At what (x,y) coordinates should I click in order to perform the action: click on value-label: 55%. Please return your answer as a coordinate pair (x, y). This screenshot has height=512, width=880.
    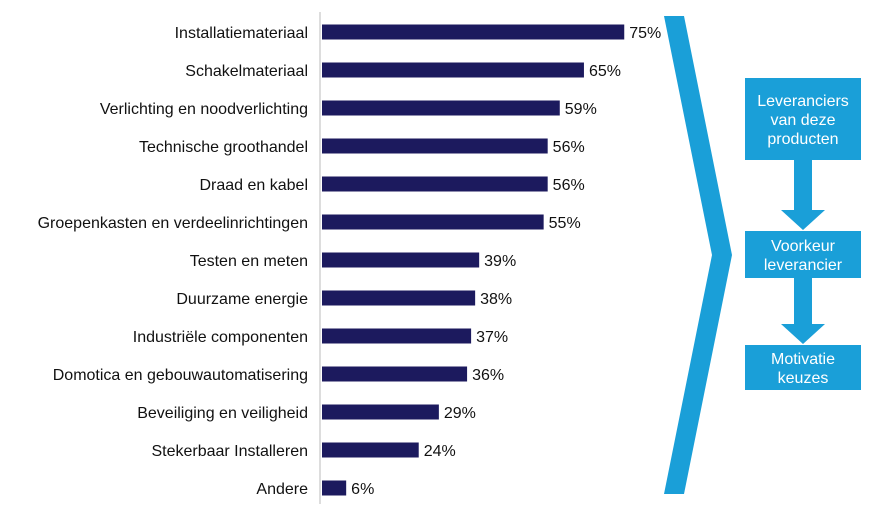
    Looking at the image, I should click on (565, 223).